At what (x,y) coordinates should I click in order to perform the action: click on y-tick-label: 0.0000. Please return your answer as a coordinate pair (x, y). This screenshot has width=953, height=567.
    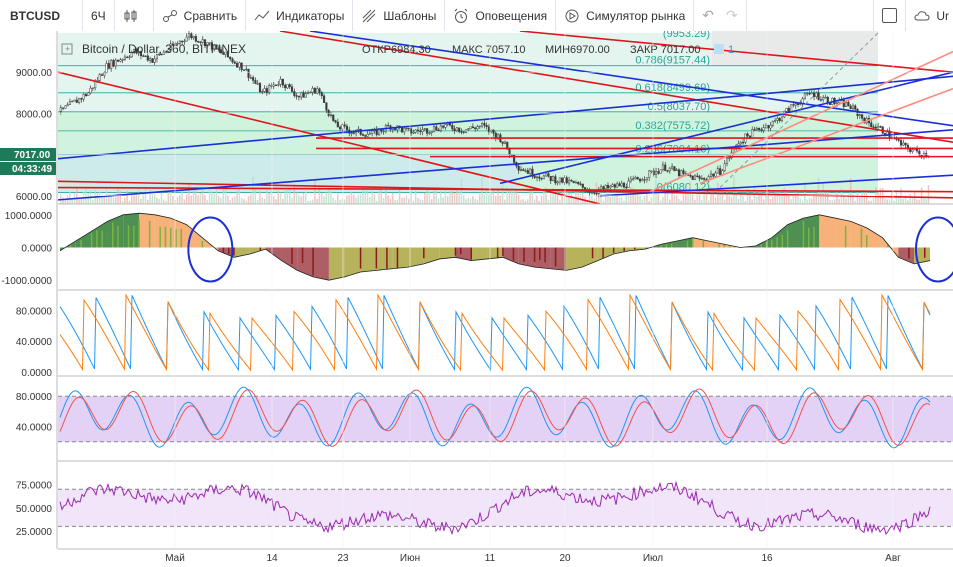
    Looking at the image, I should click on (36, 249).